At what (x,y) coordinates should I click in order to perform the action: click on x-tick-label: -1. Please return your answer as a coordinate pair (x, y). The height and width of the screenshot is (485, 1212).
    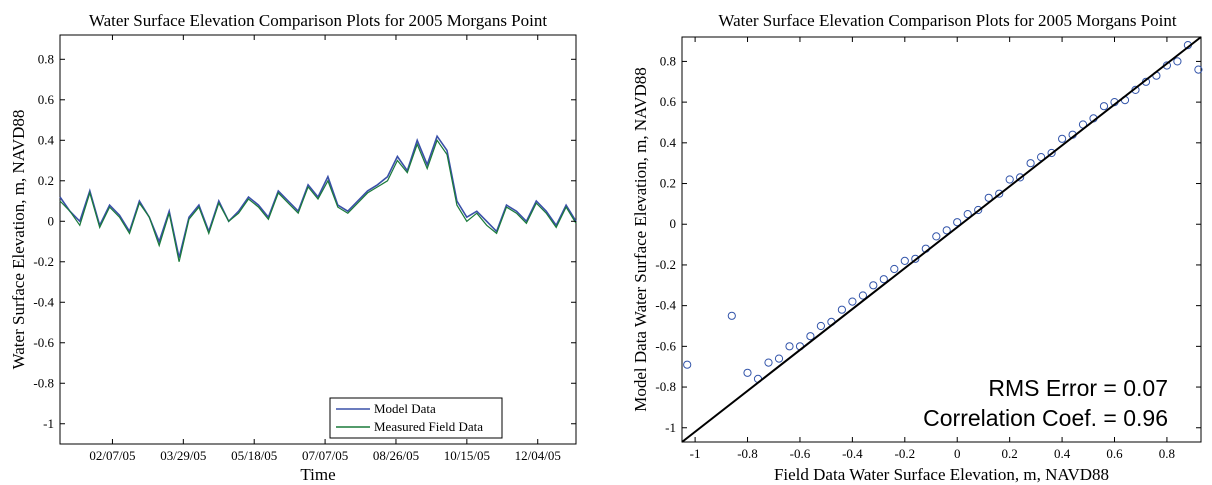
    Looking at the image, I should click on (695, 453).